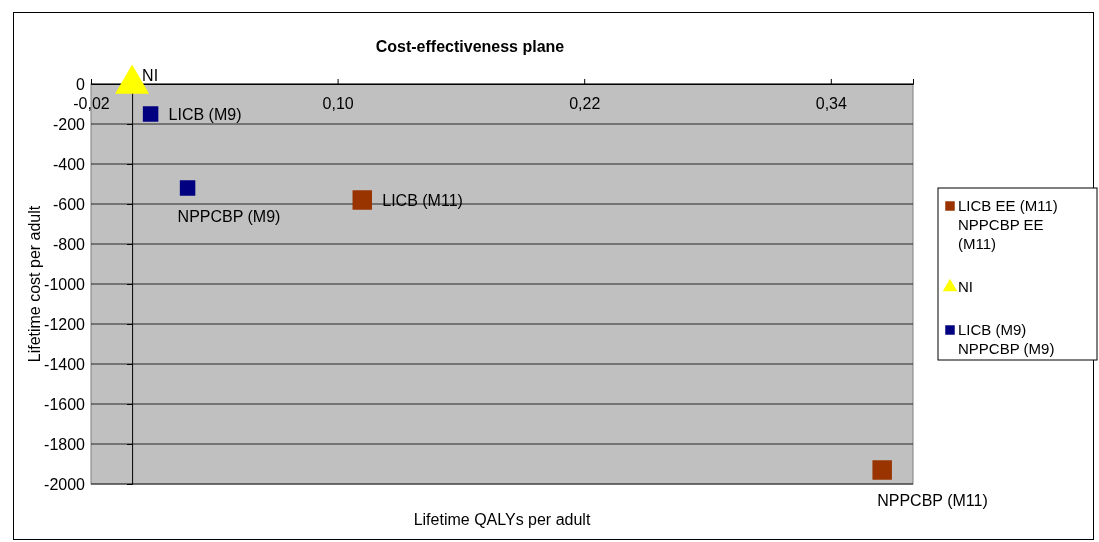 Image resolution: width=1099 pixels, height=542 pixels. Describe the element at coordinates (229, 216) in the screenshot. I see `annotation: NPPCBP (M9)` at that location.